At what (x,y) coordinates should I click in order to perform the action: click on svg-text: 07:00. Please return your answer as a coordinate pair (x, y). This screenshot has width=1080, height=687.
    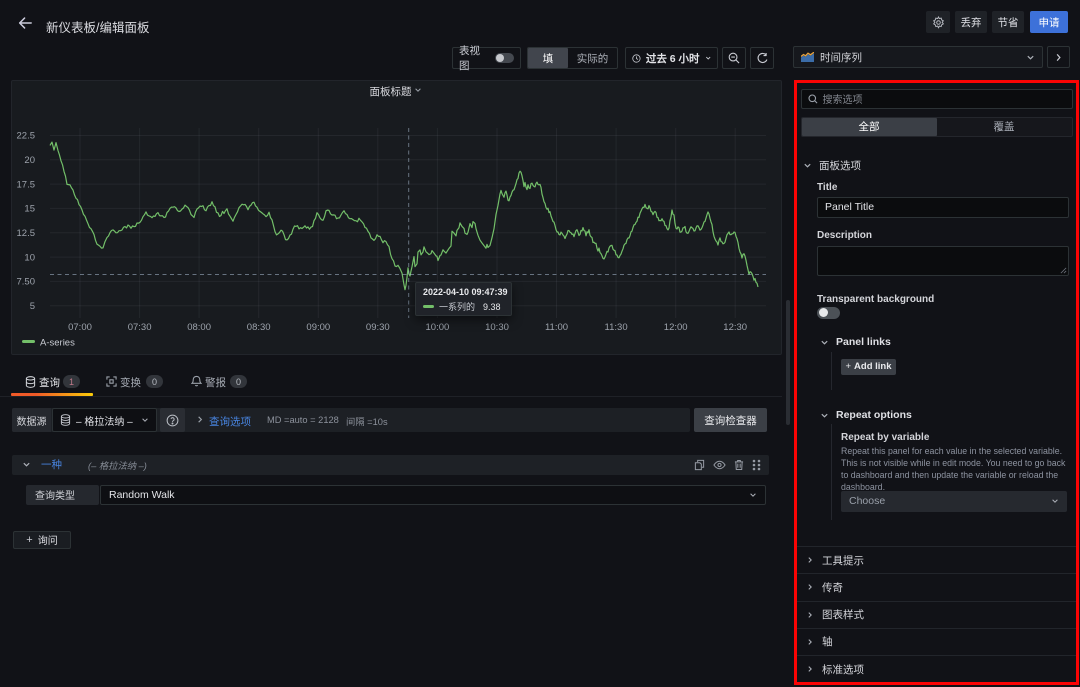
    Looking at the image, I should click on (80, 327).